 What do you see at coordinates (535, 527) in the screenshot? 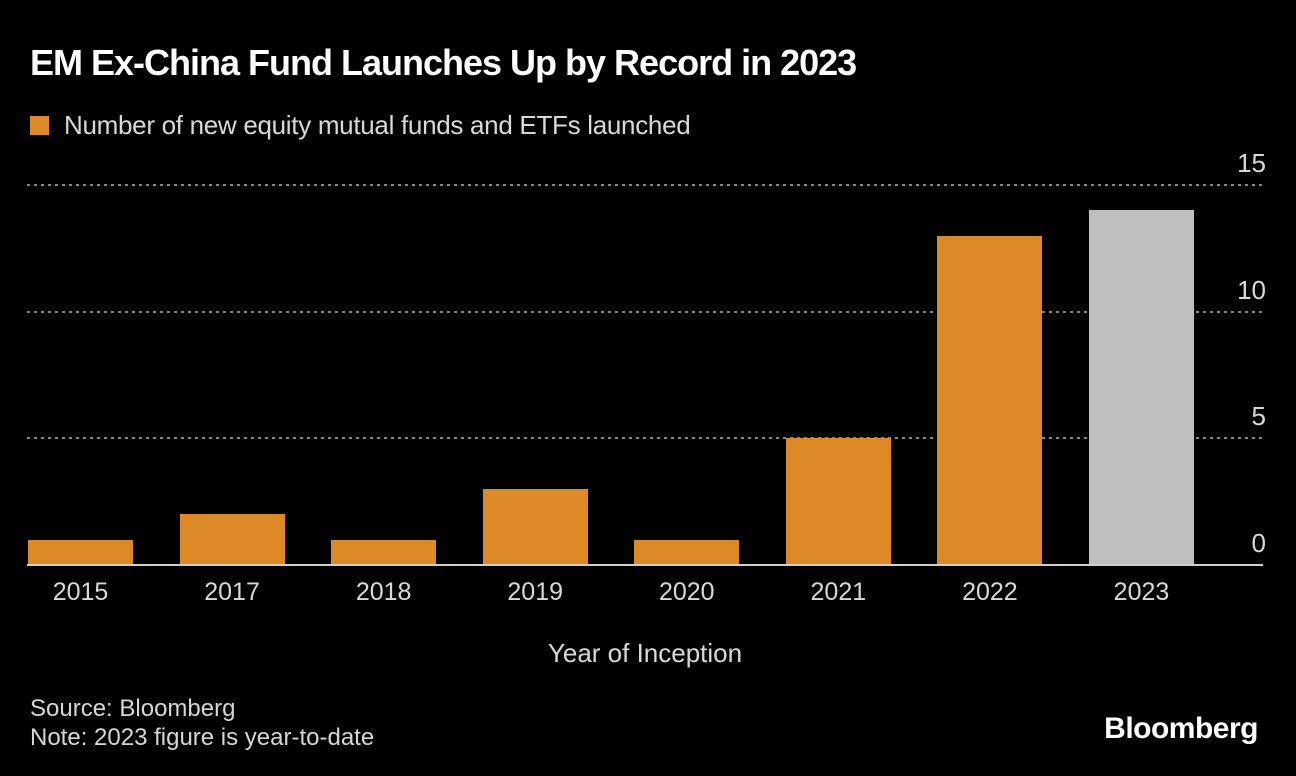
I see `bar-2019` at bounding box center [535, 527].